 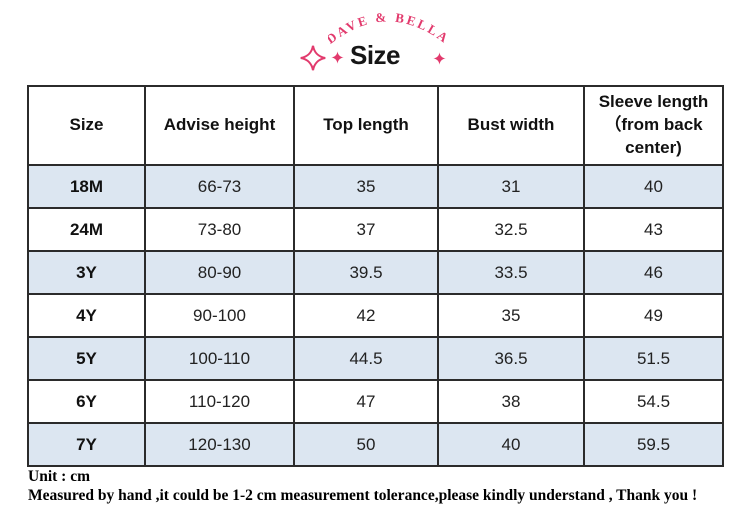 I want to click on value-cell: 80-90, so click(x=219, y=272).